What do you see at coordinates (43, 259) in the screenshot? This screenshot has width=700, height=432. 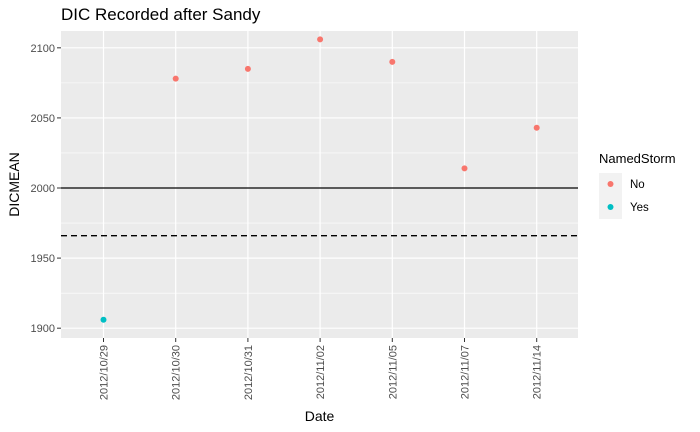 I see `y-tick-label: 1950` at bounding box center [43, 259].